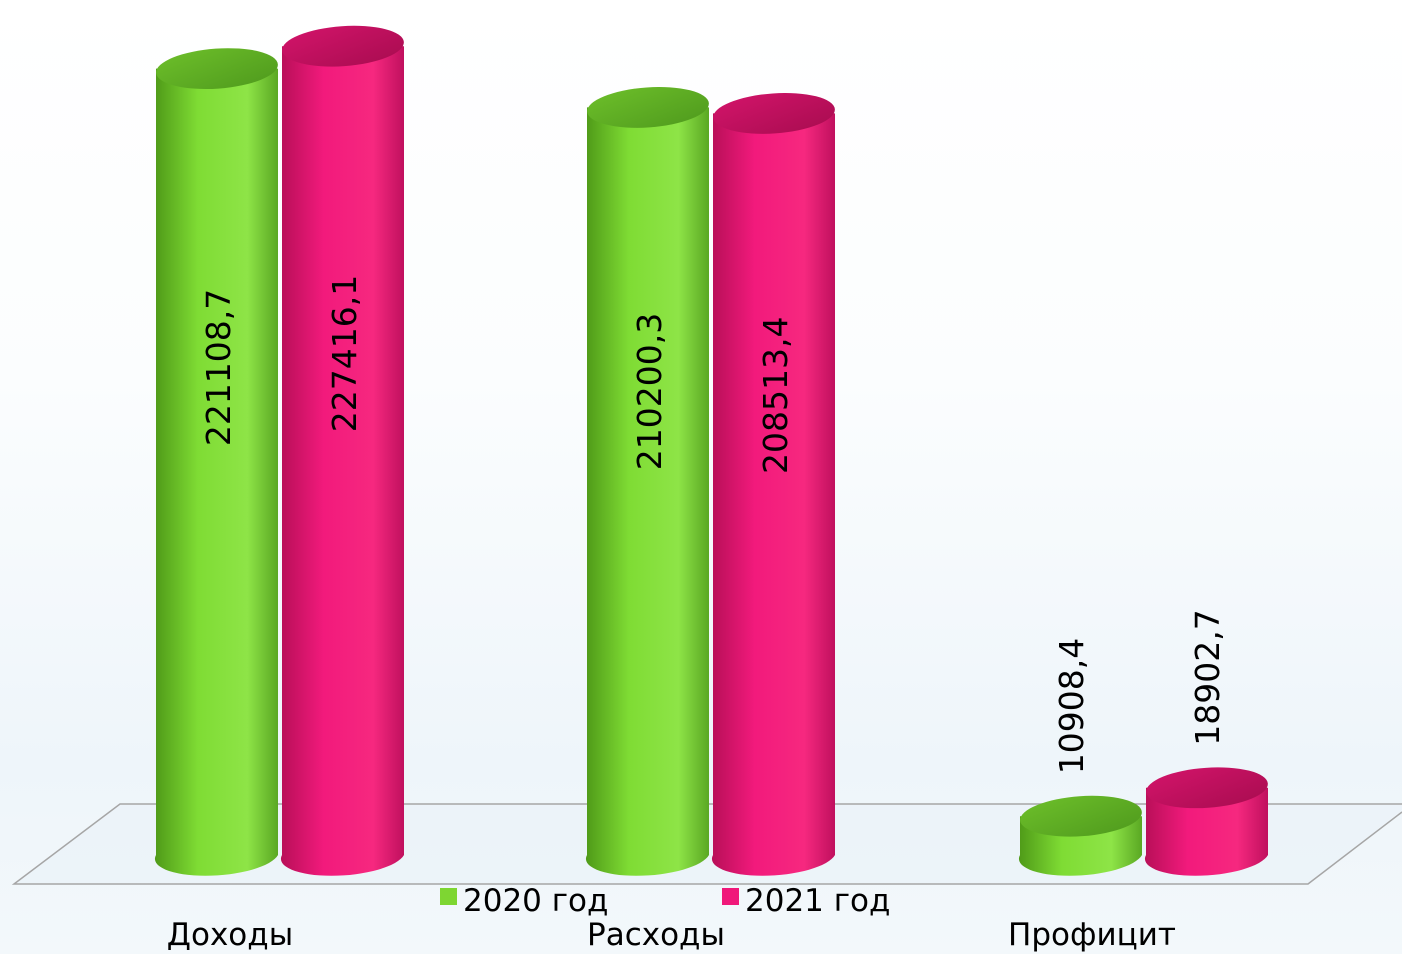  Describe the element at coordinates (535, 901) in the screenshot. I see `legend-label-2020: 2020 год` at that location.